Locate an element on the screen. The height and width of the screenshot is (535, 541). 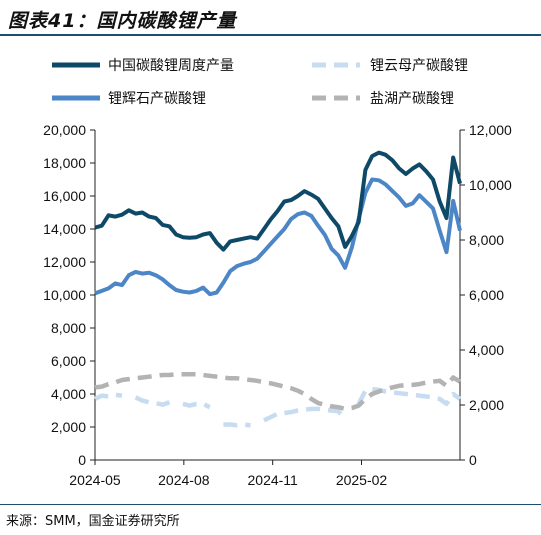
left-tick-label: 10,000 is located at coordinates (64, 295).